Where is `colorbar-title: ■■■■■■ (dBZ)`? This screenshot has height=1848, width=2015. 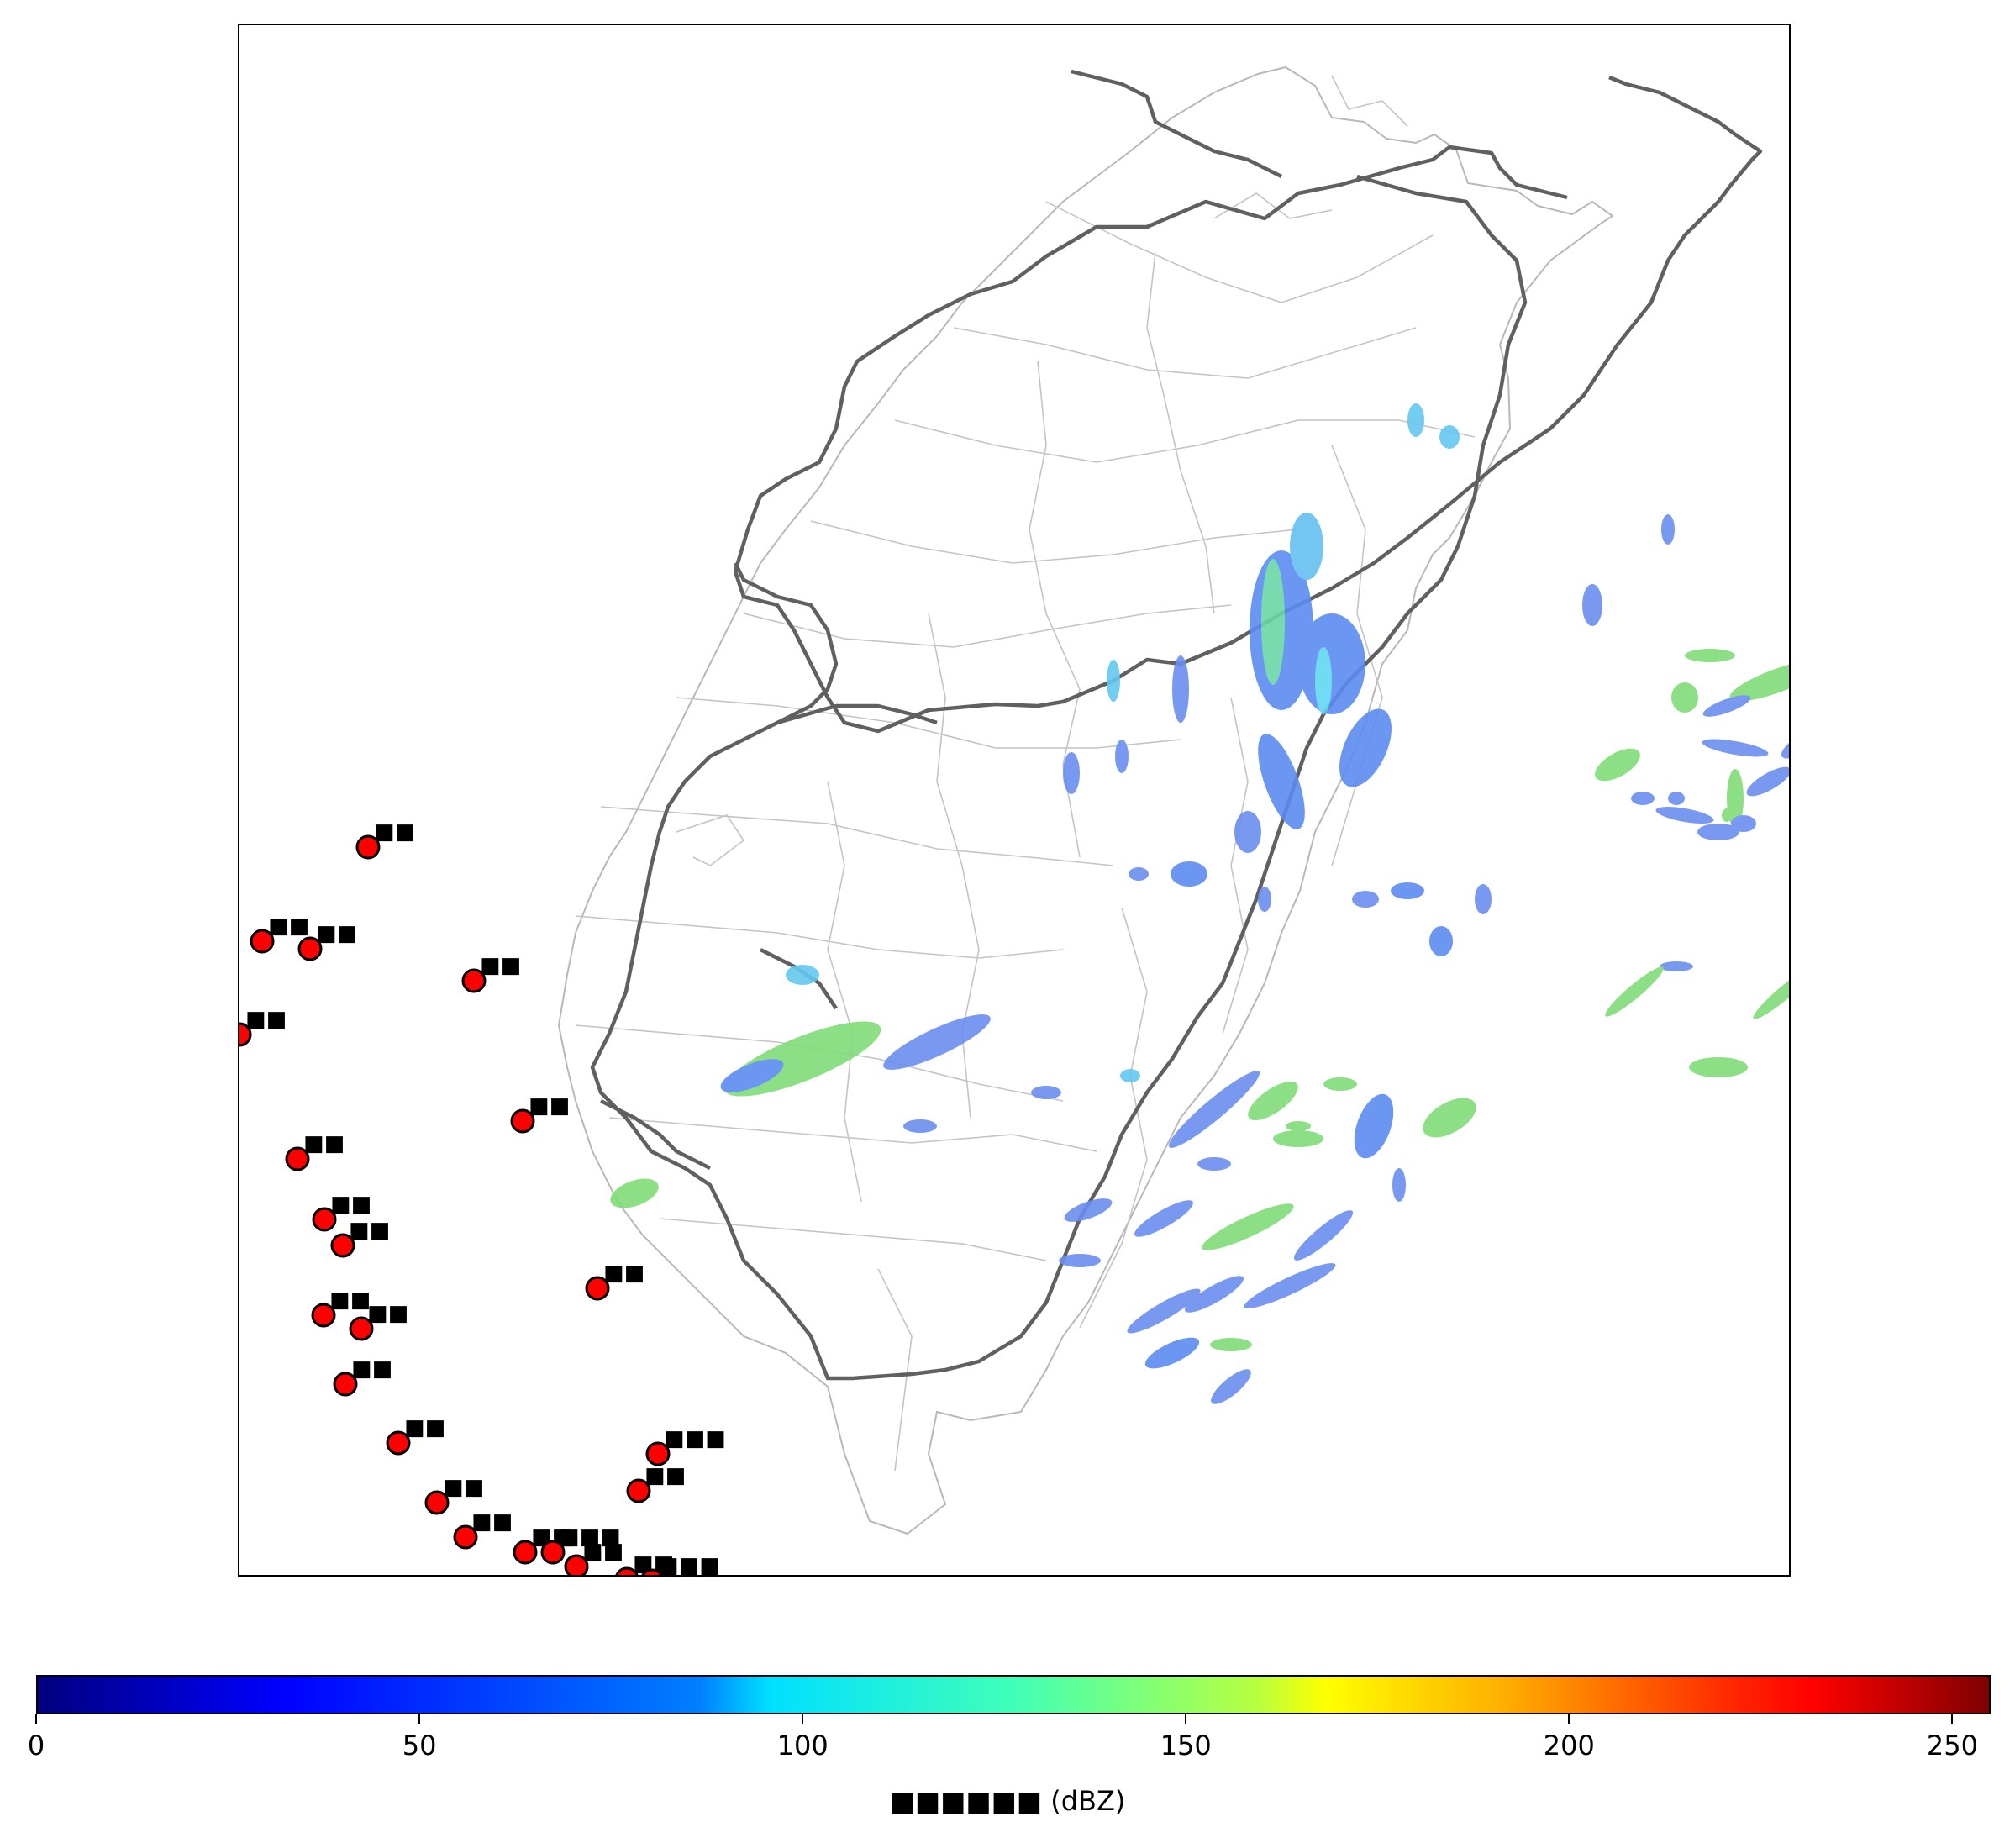 colorbar-title: ■■■■■■ (dBZ) is located at coordinates (1008, 1801).